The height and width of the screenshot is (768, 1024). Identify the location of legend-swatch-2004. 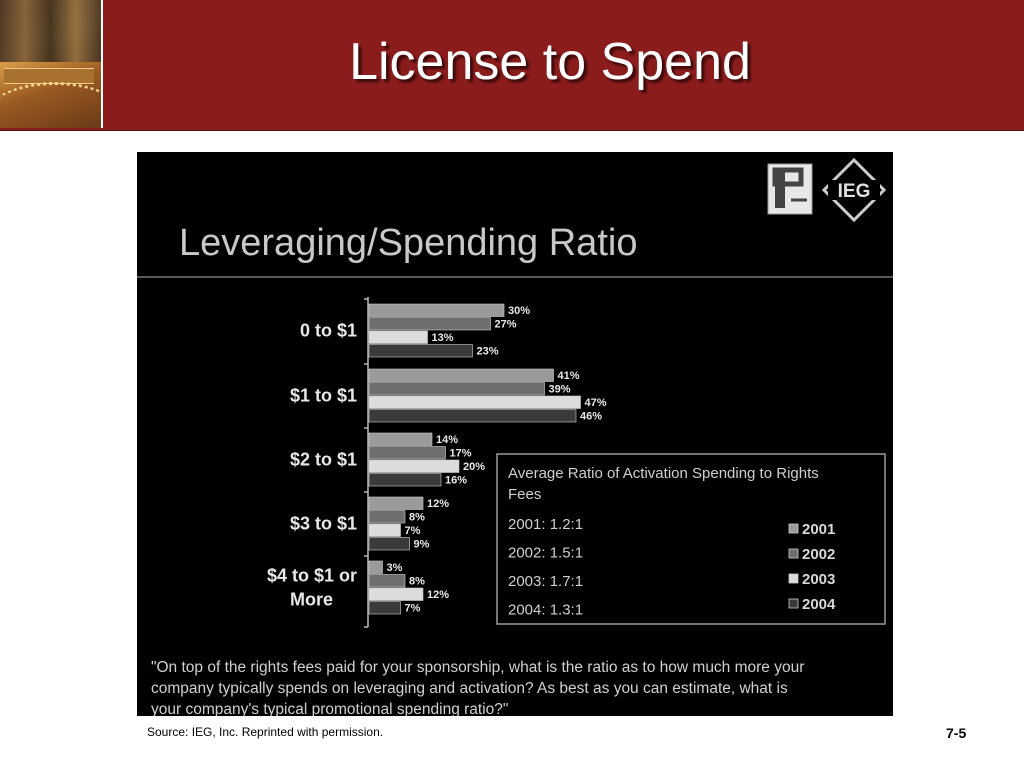
(793, 603).